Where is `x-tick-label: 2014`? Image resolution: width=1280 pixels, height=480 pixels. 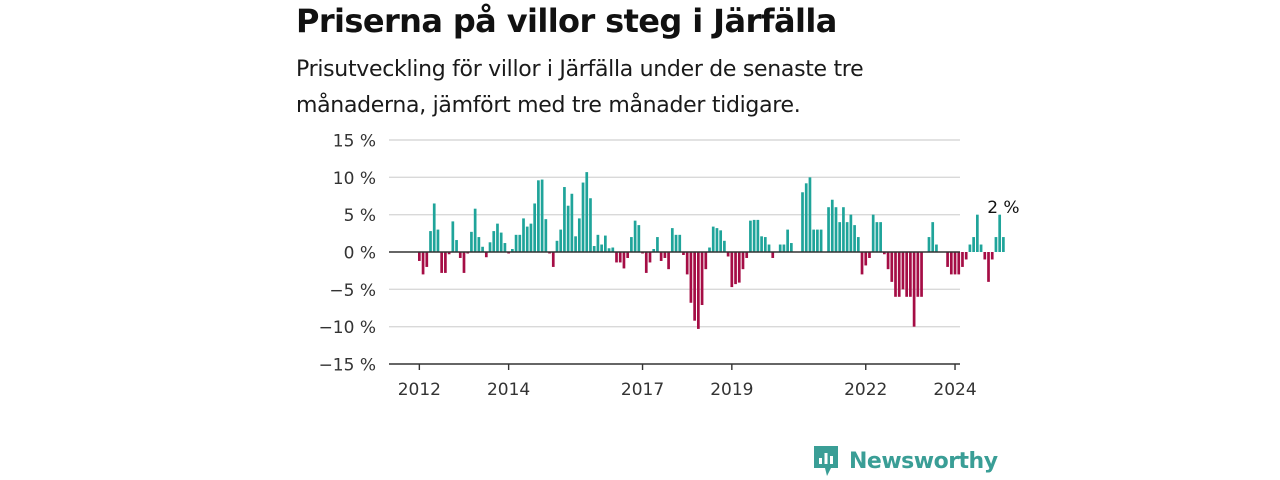 x-tick-label: 2014 is located at coordinates (508, 390).